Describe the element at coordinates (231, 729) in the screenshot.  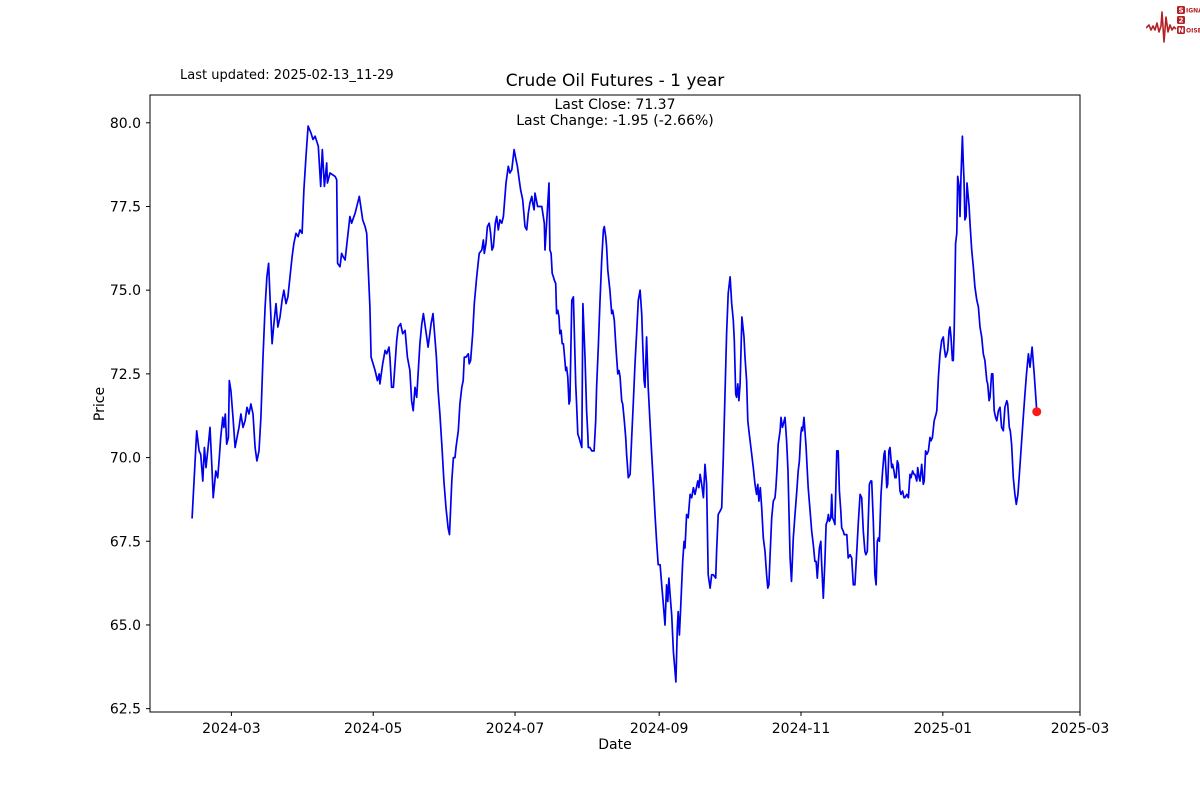
I see `x-tick-label: 2024-03` at that location.